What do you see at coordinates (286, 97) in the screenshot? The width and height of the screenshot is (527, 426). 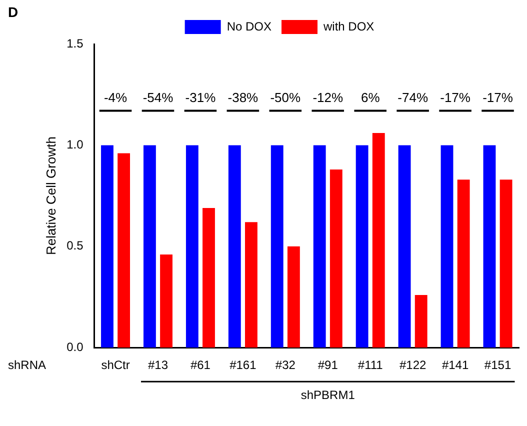 I see `annotation: -50%` at bounding box center [286, 97].